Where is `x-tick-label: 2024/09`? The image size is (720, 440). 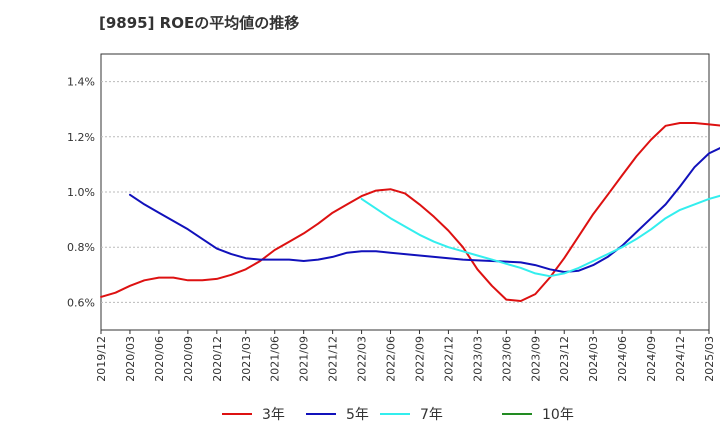
x-tick-label: 2024/09 is located at coordinates (651, 359).